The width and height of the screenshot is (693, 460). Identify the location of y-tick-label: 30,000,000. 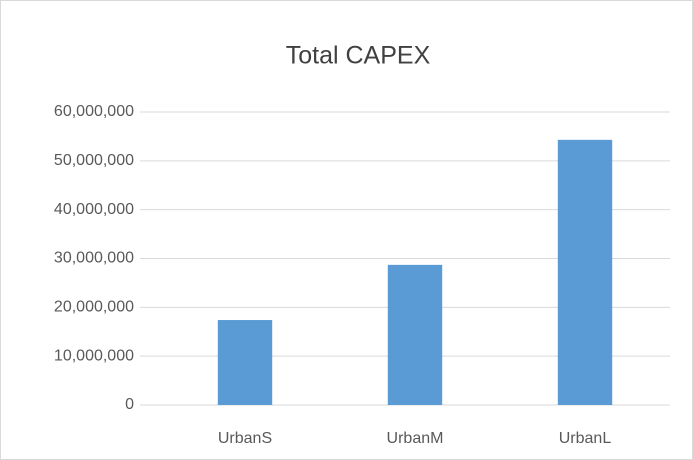
(94, 258).